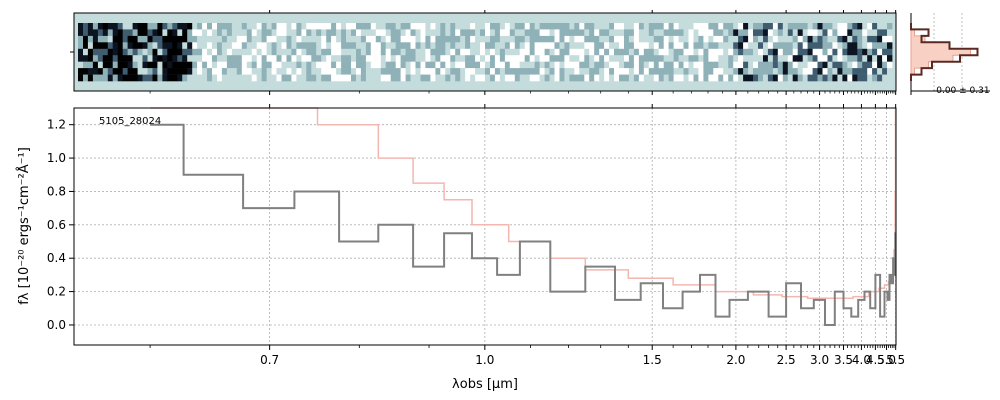 The image size is (1000, 400). What do you see at coordinates (786, 360) in the screenshot?
I see `x-tick-label: 2.5` at bounding box center [786, 360].